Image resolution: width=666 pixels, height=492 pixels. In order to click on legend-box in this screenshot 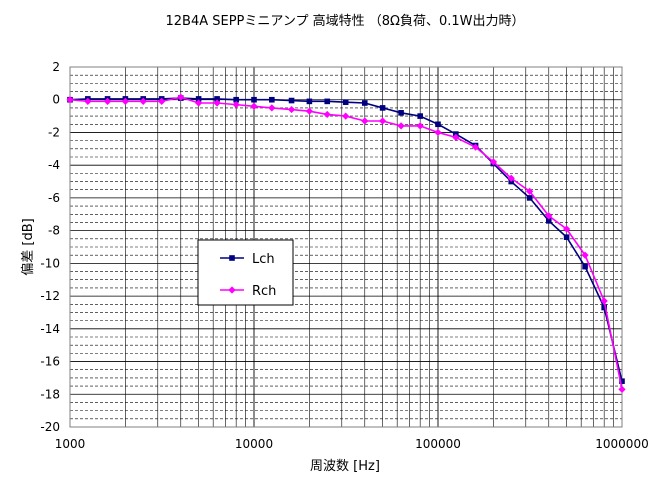, I will do `click(245, 272)`.